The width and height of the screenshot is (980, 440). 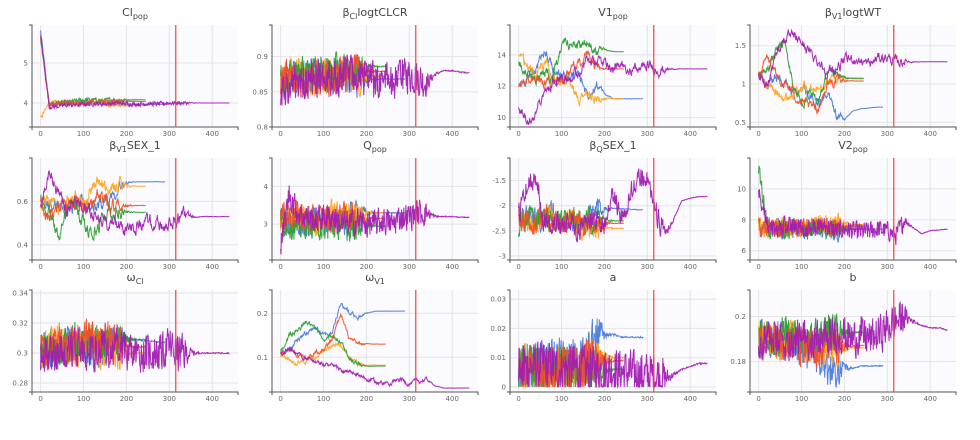 I want to click on title-base: ω, so click(x=369, y=277).